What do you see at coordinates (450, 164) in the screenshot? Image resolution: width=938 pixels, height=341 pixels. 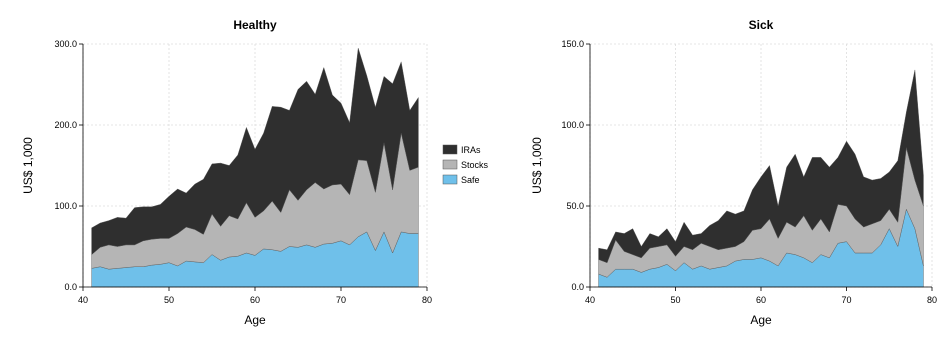 I see `legend-swatch-stocks` at bounding box center [450, 164].